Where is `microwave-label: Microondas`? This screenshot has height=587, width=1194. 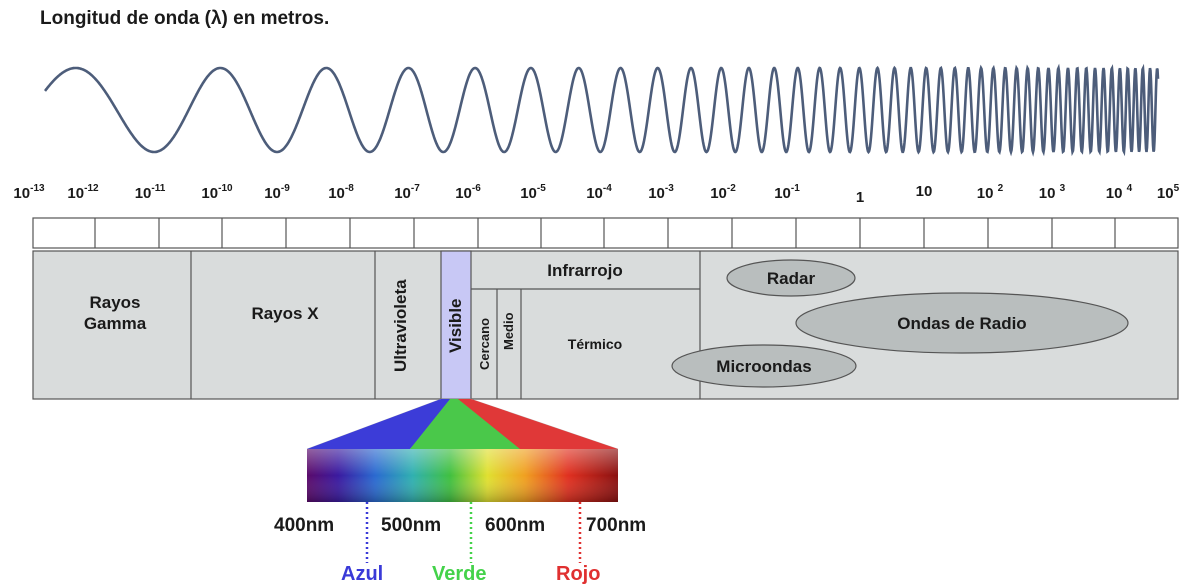 microwave-label: Microondas is located at coordinates (764, 366).